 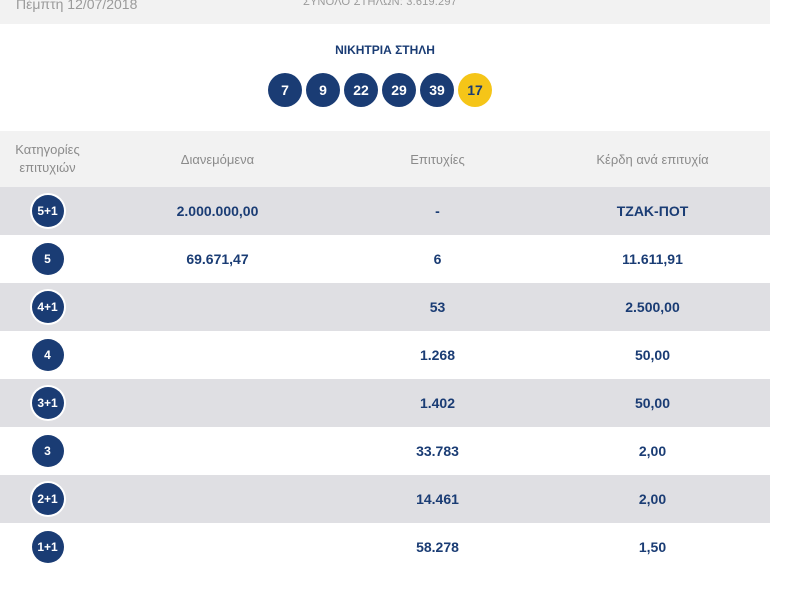 I want to click on category-badge: 4, so click(x=47, y=355).